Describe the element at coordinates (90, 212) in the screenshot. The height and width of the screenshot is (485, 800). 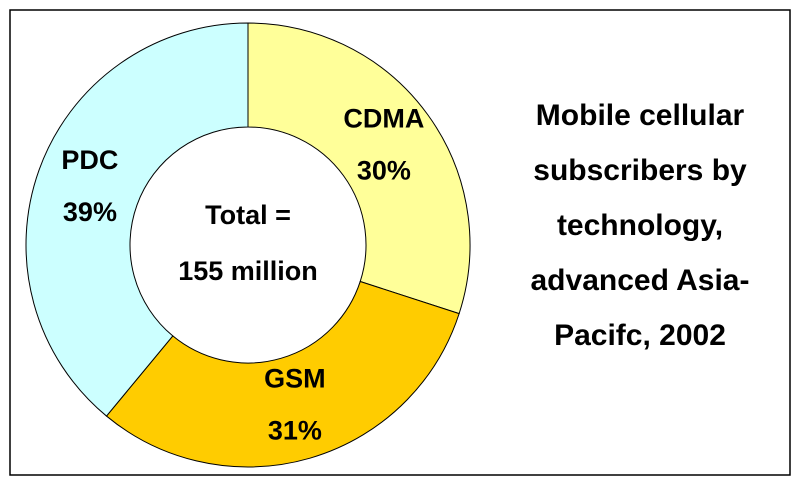
I see `slice-value-label: 39%` at that location.